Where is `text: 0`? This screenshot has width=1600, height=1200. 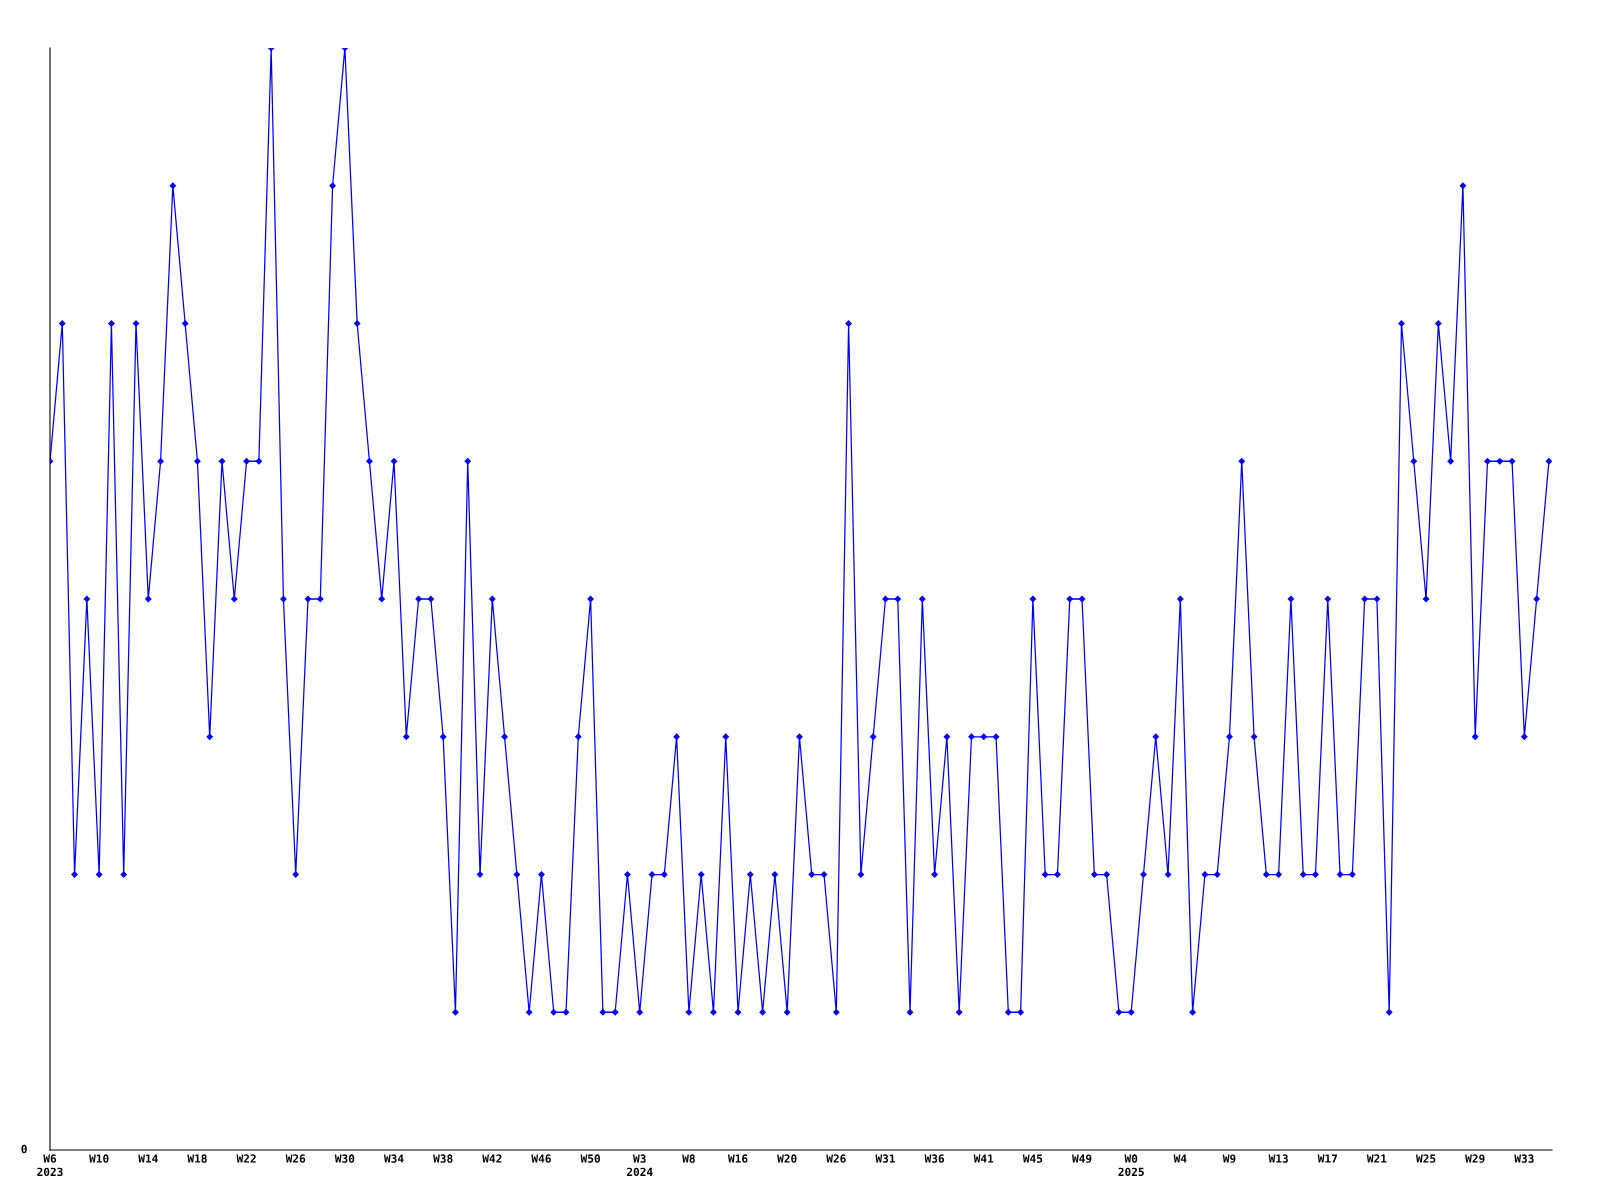 text: 0 is located at coordinates (24, 1149).